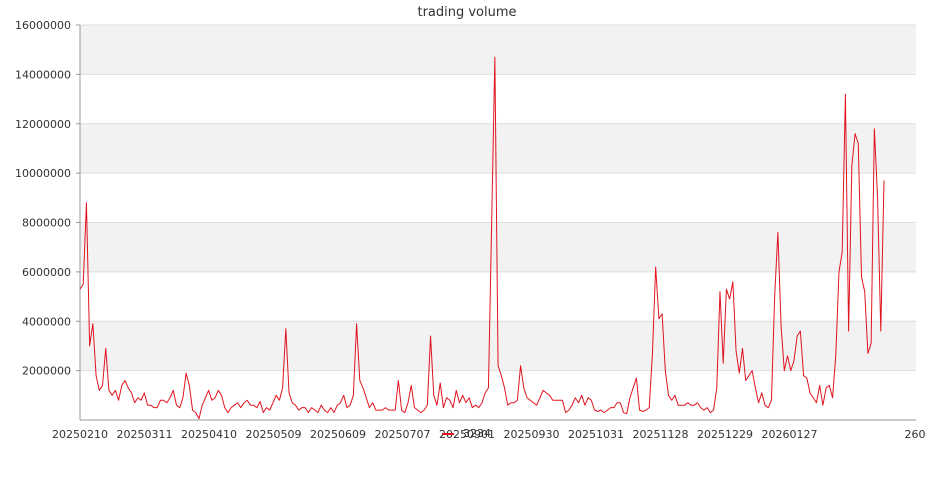 This screenshot has width=935, height=500. I want to click on y-tick-label: 8000000, so click(46, 223).